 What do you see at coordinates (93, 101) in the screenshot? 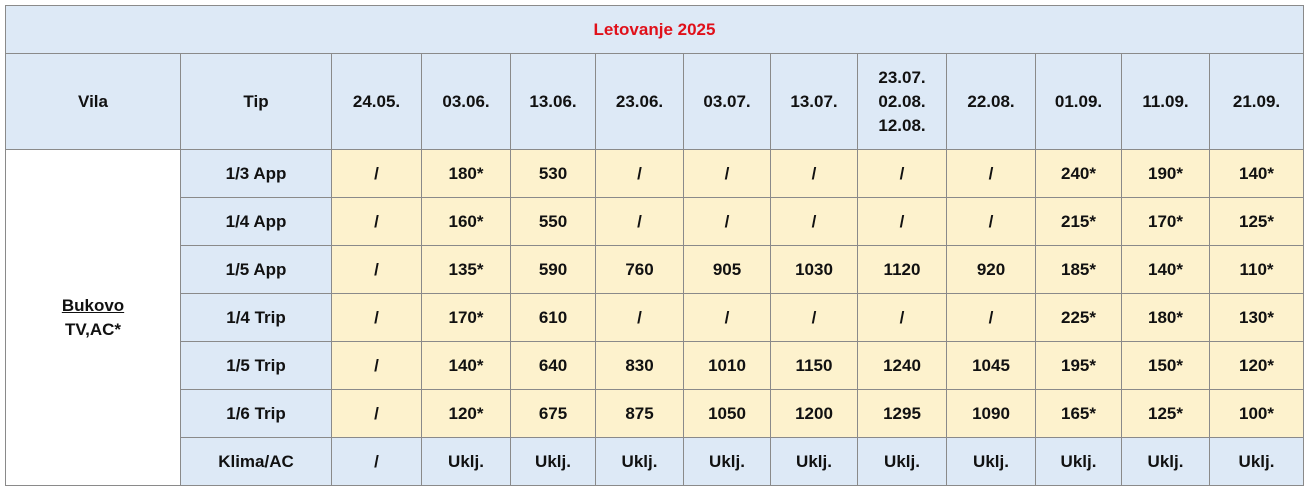
I see `header-cell: Vila` at bounding box center [93, 101].